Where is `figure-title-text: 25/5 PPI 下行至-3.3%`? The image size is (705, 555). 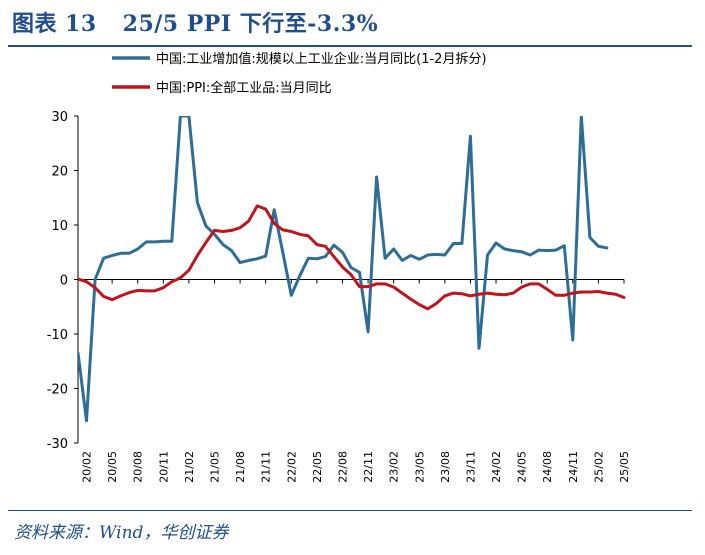
figure-title-text: 25/5 PPI 下行至-3.3% is located at coordinates (250, 24).